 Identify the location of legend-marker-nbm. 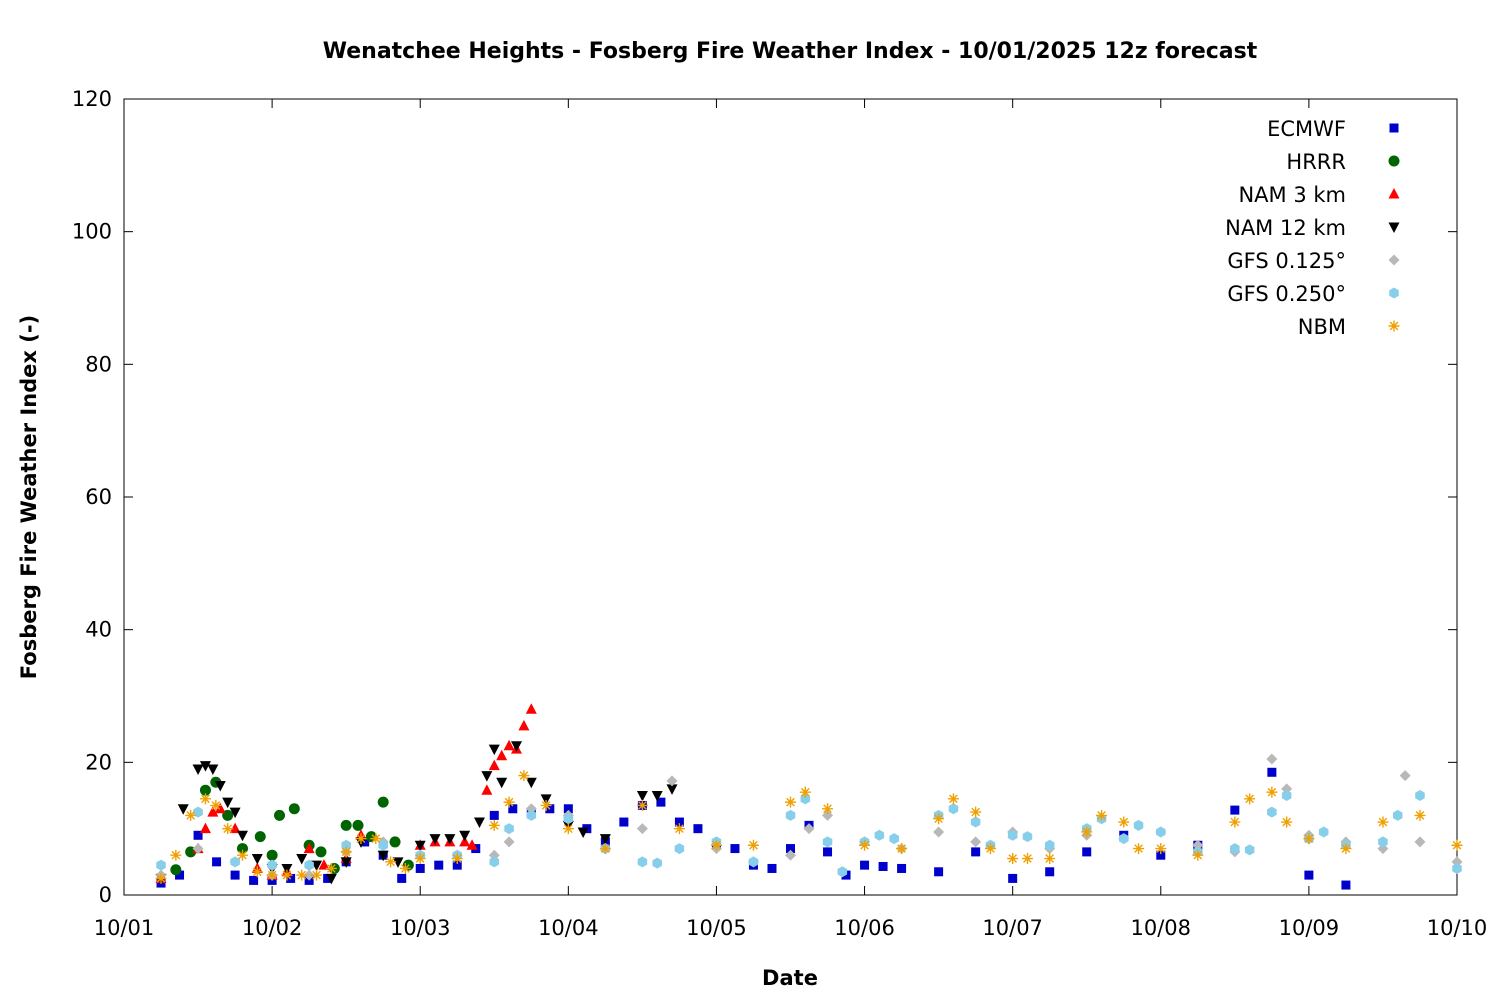
(1394, 326).